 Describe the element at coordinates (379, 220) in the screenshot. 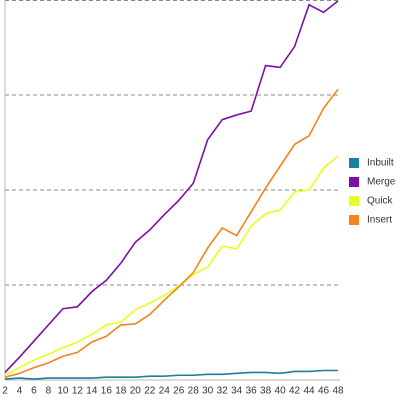

I see `legend-label: Insert` at that location.